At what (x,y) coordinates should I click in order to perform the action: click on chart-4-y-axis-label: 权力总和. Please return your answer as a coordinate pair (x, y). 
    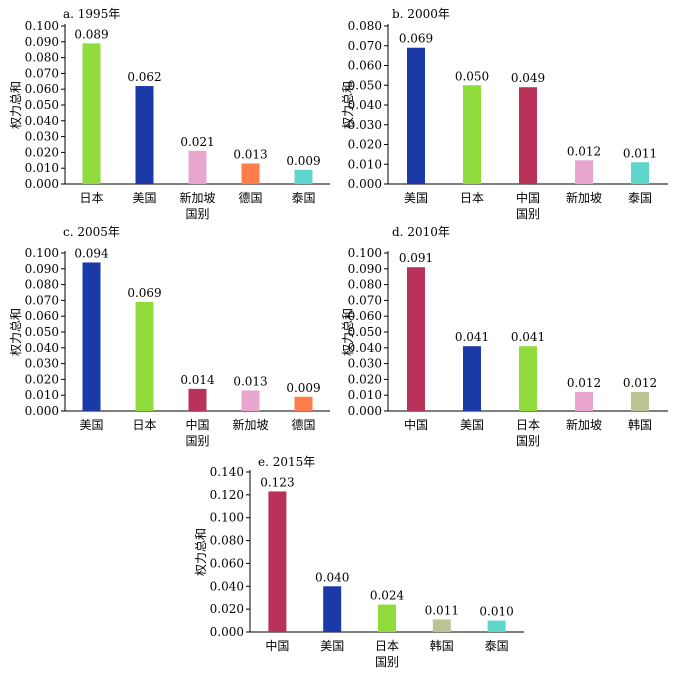
    Looking at the image, I should click on (201, 552).